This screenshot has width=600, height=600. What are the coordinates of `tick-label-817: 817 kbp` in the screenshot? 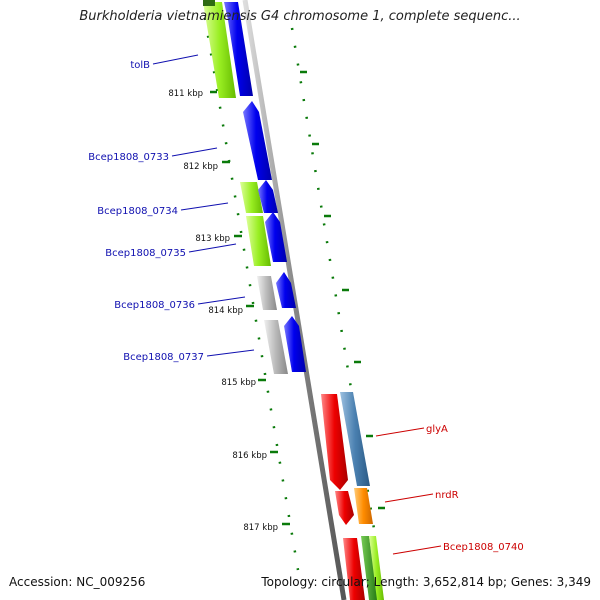 It's located at (260, 528).